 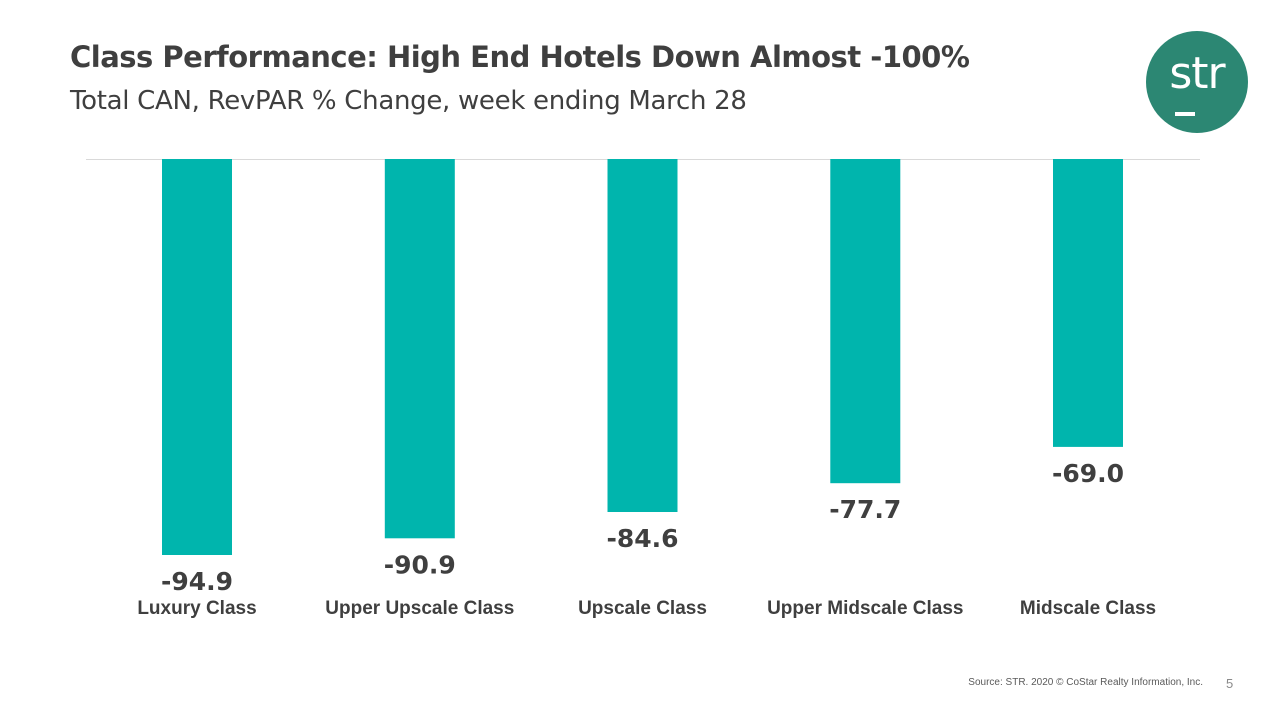 I want to click on page-number: 5, so click(x=1230, y=683).